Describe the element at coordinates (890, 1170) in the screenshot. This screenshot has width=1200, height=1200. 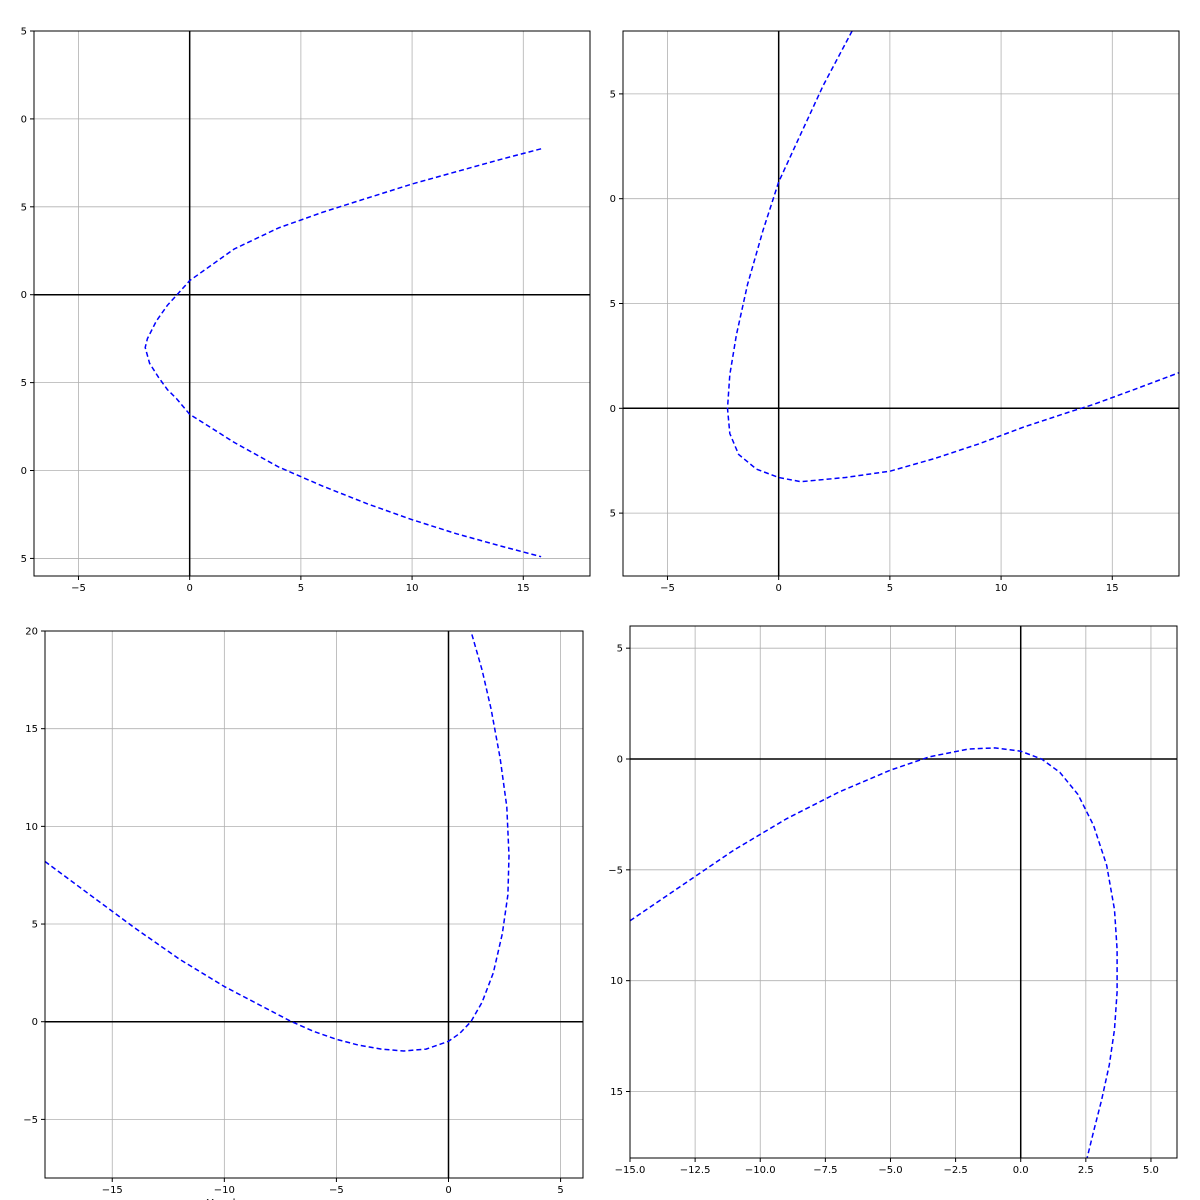
I see `x-tick-label: −5.0` at that location.